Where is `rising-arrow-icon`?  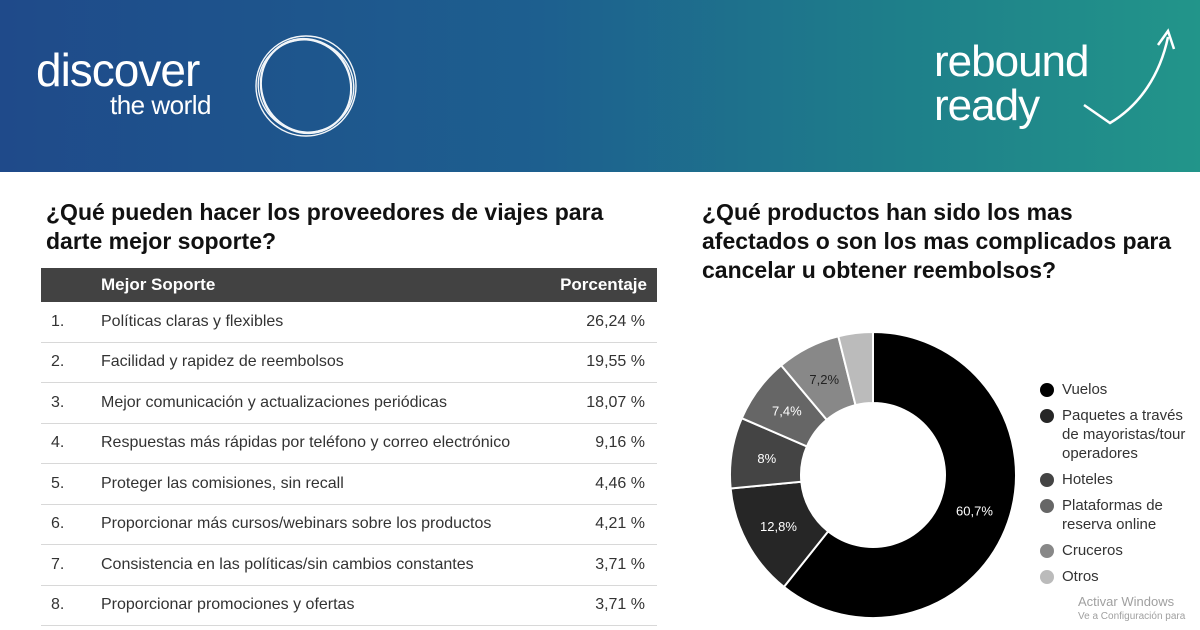 rising-arrow-icon is located at coordinates (1129, 76).